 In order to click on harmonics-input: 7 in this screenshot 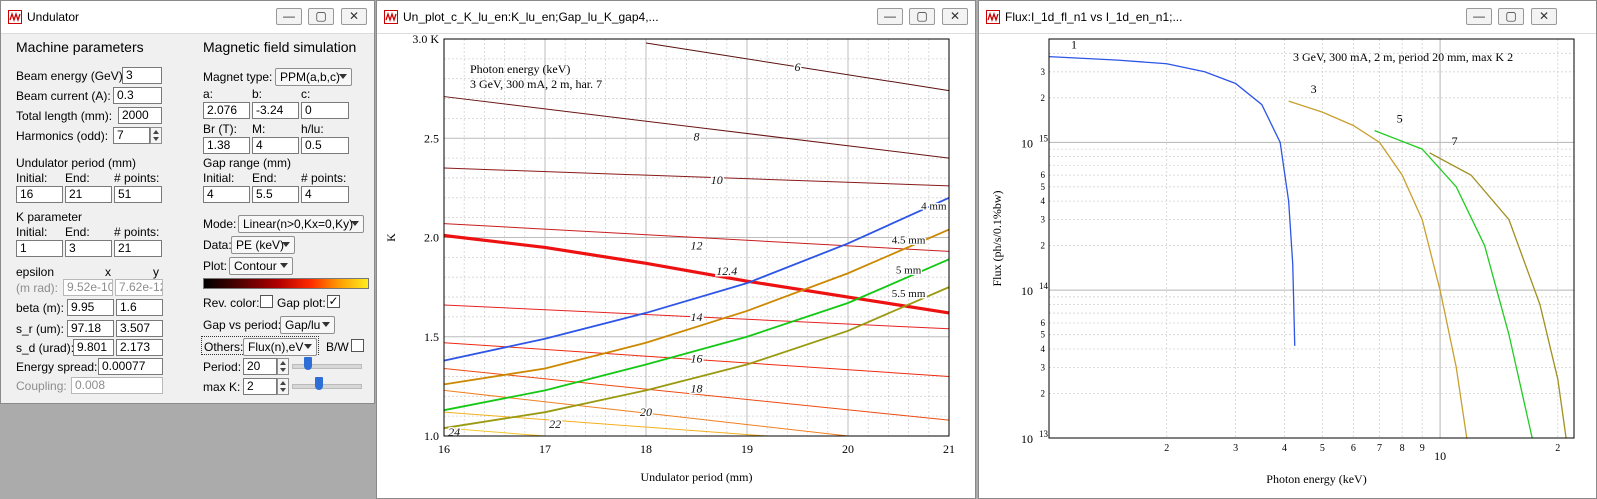, I will do `click(131, 135)`.